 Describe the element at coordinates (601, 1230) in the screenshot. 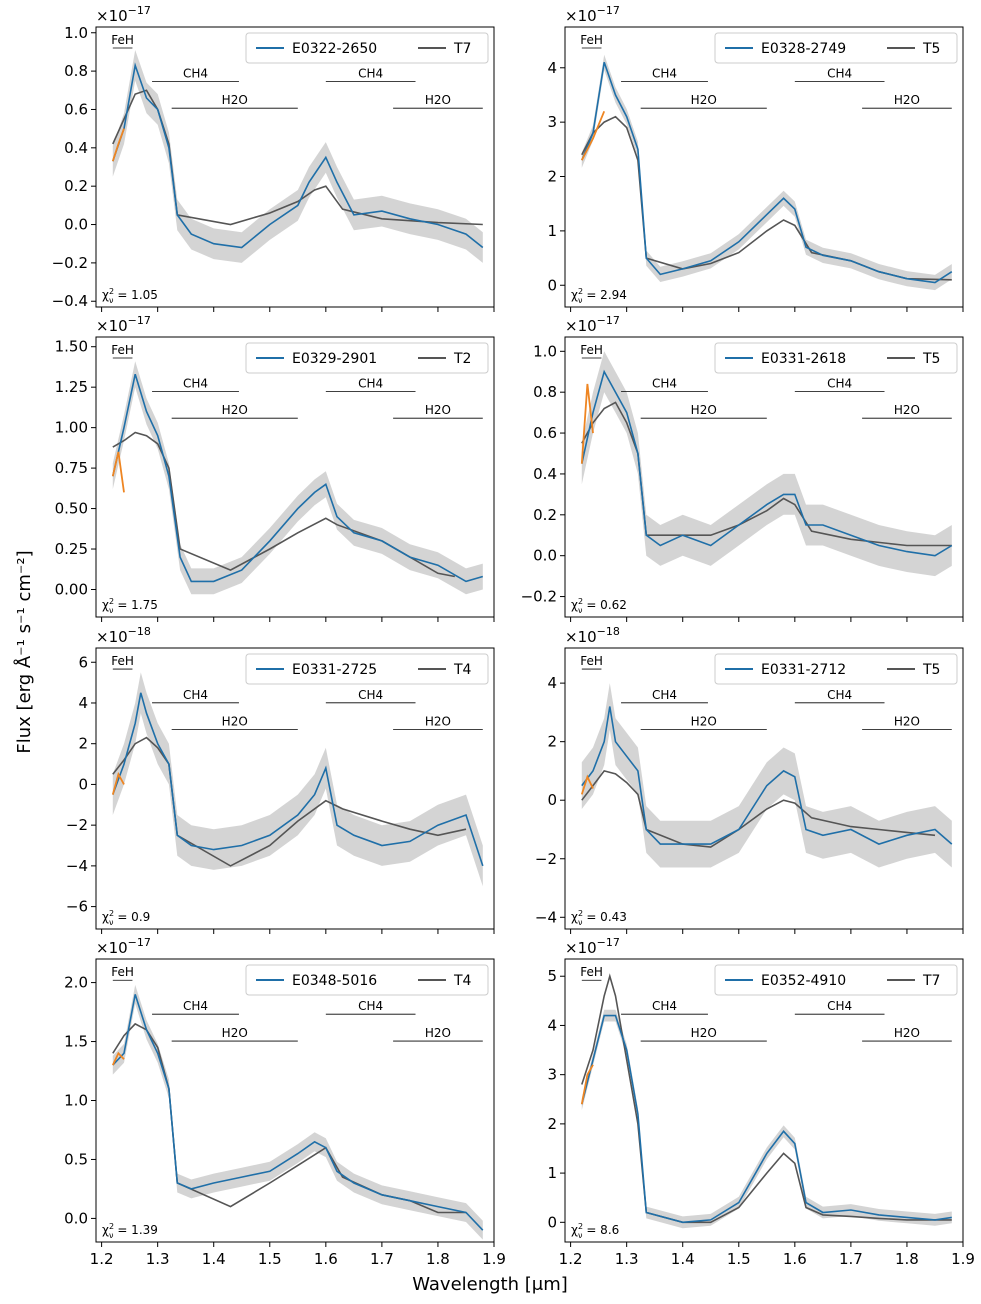

I see `chi2-value: = 8.6` at that location.